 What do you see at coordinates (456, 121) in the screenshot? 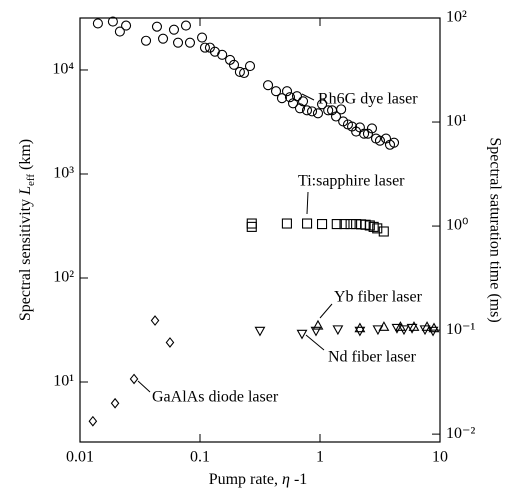
I see `y2-tick-label: 10¹` at bounding box center [456, 121].